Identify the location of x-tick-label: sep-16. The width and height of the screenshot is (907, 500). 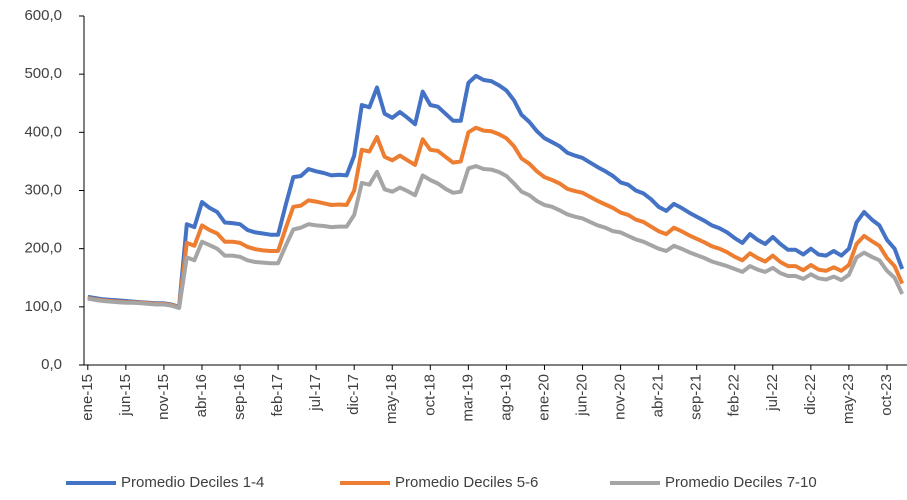
(239, 397).